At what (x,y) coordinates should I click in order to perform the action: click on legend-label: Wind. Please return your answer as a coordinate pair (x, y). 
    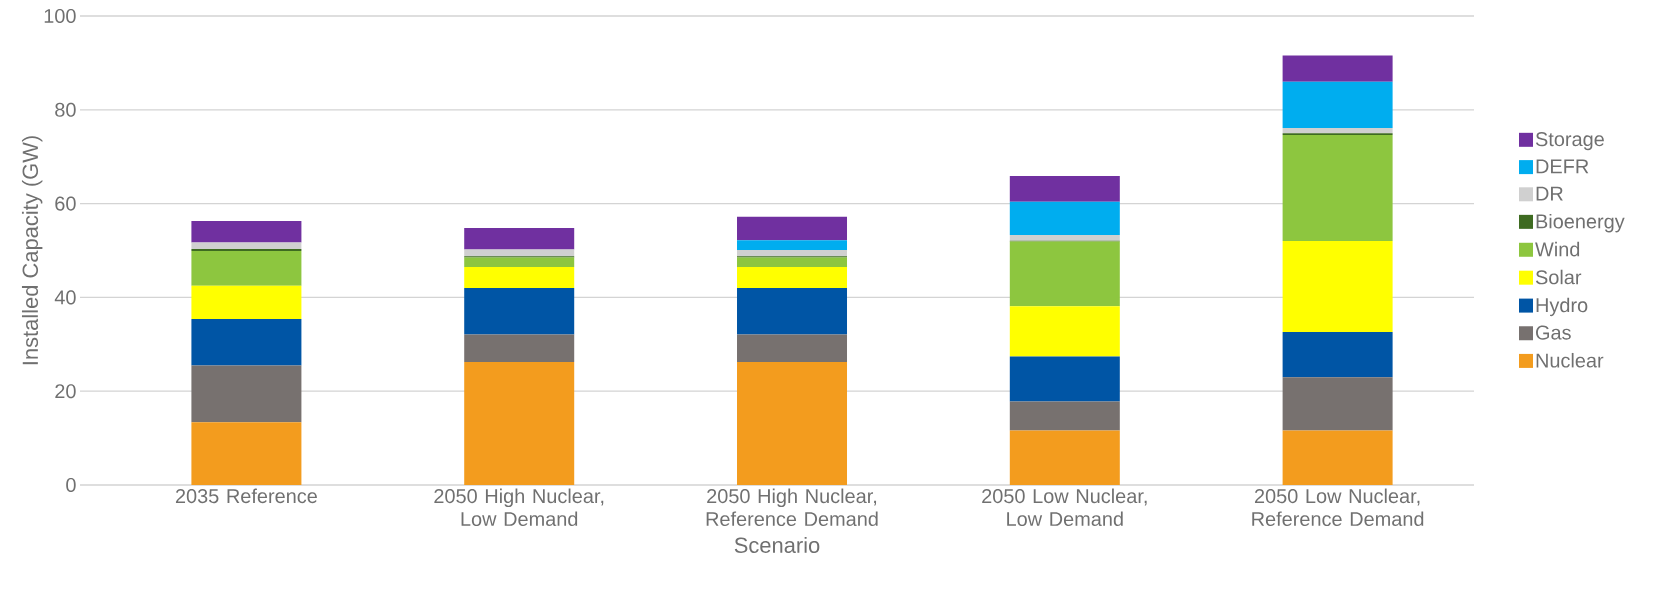
    Looking at the image, I should click on (1557, 249).